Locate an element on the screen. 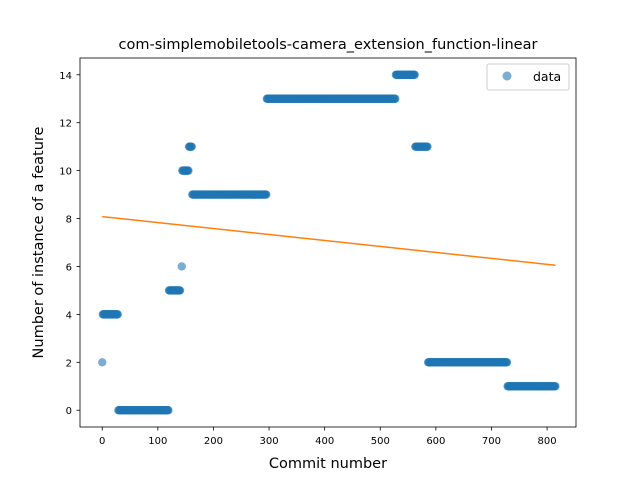 Image resolution: width=640 pixels, height=480 pixels. y-tick-label: 0 is located at coordinates (69, 411).